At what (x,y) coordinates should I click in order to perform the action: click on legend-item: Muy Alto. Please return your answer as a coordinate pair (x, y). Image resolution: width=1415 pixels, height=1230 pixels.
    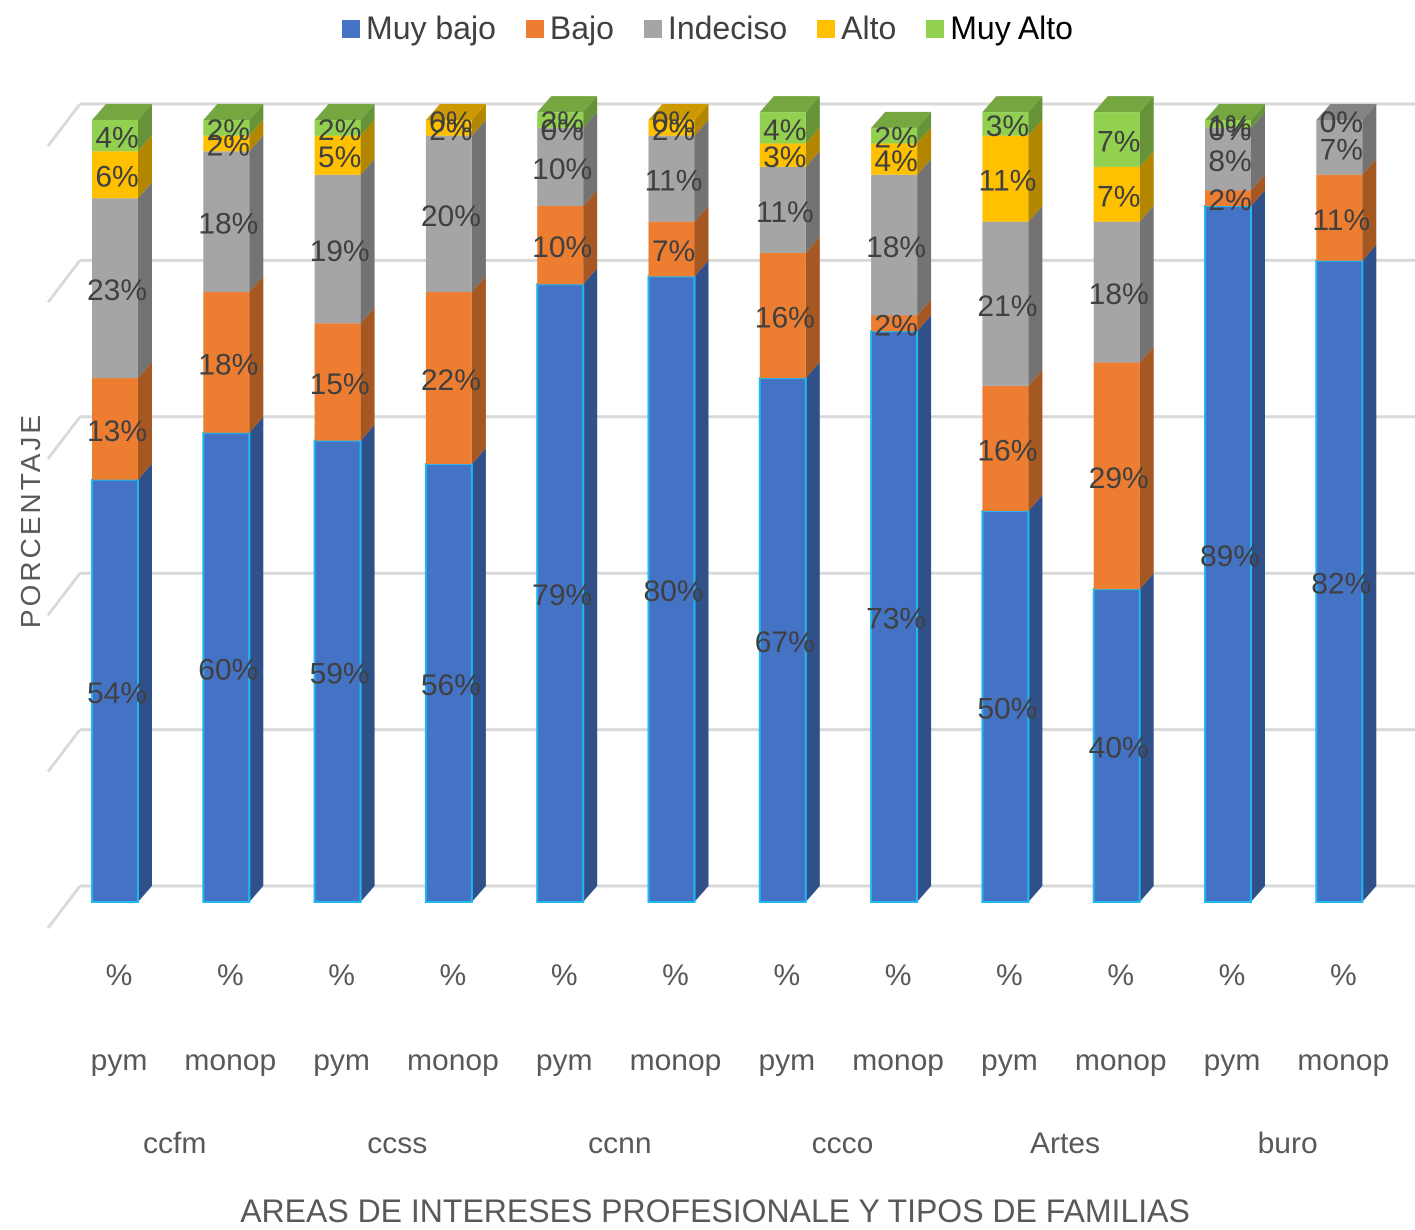
    Looking at the image, I should click on (999, 28).